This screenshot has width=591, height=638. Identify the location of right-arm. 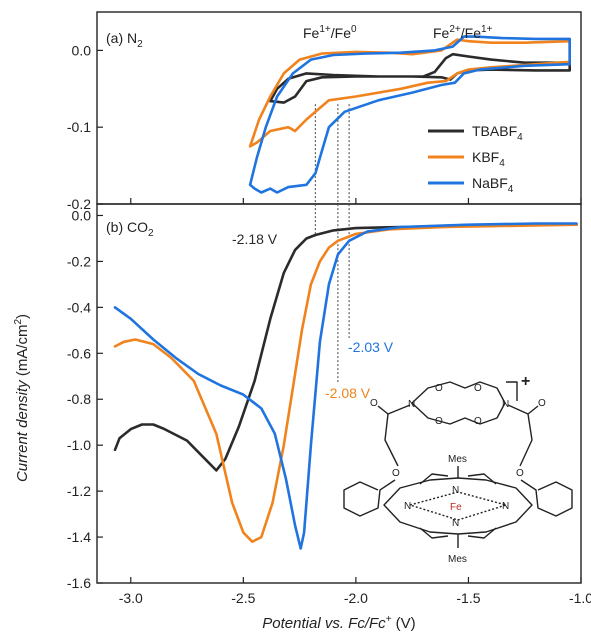
(520, 435).